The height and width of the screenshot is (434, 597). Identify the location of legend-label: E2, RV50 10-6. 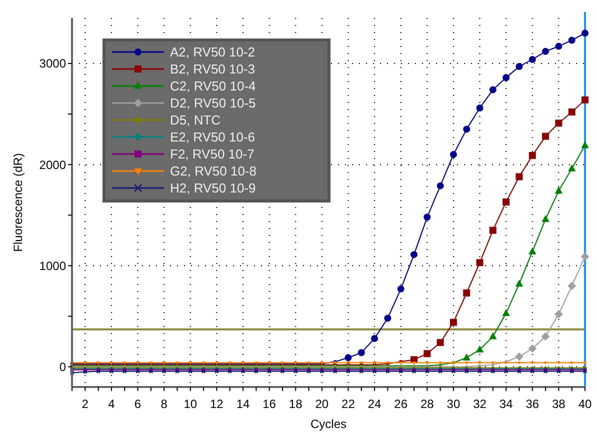
(213, 137).